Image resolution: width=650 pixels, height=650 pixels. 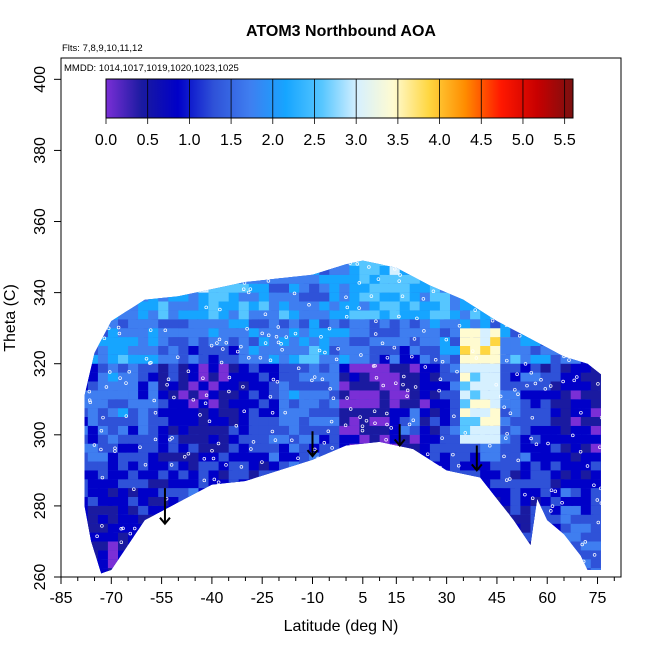 What do you see at coordinates (106, 140) in the screenshot?
I see `colorbar-tick-label: 0.0` at bounding box center [106, 140].